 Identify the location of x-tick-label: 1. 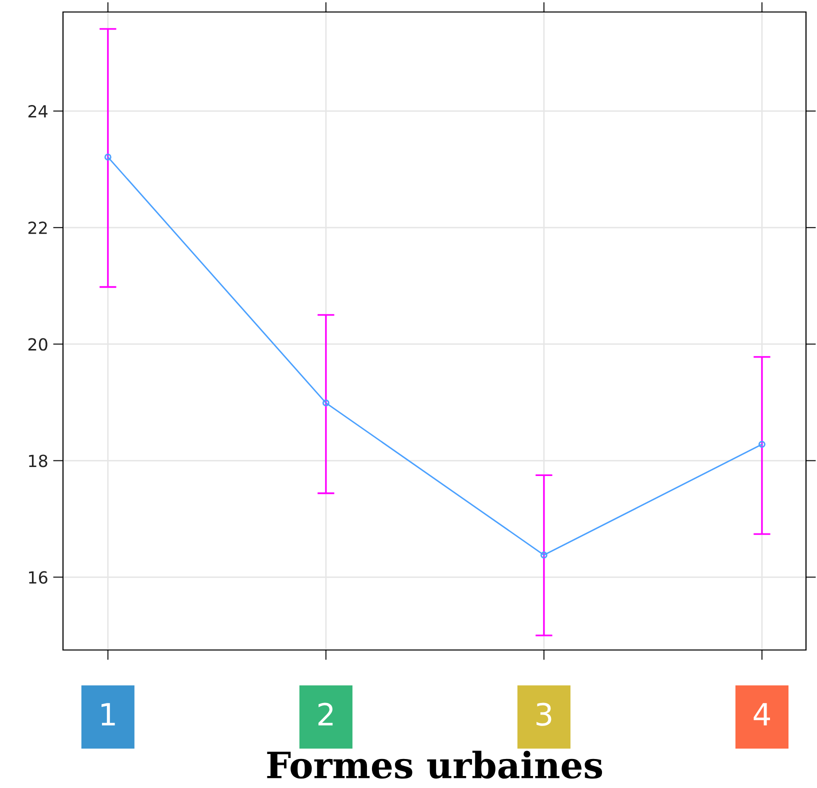
(108, 714).